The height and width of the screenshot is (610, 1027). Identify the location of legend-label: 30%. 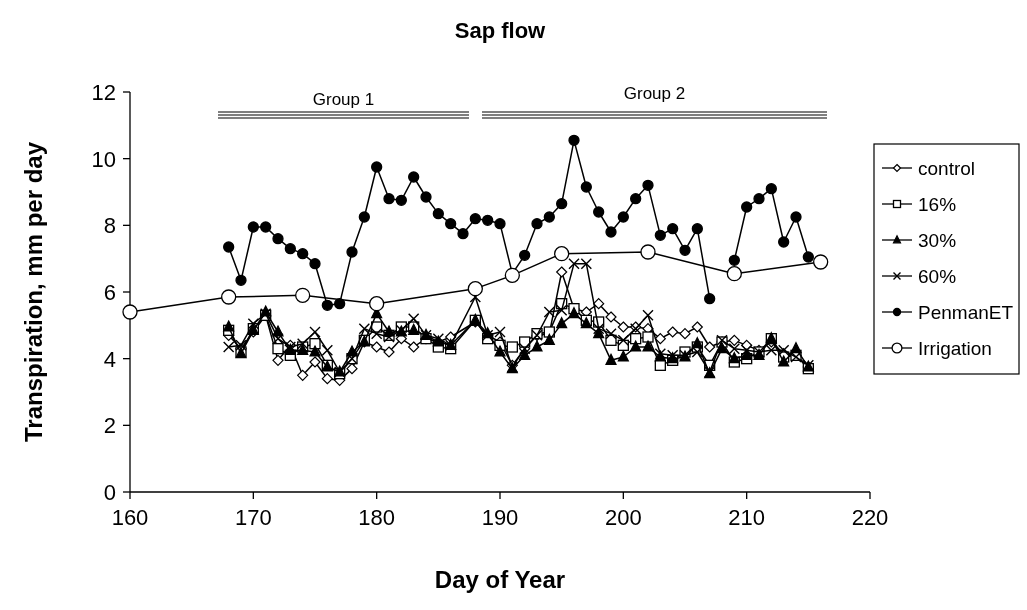
(937, 240).